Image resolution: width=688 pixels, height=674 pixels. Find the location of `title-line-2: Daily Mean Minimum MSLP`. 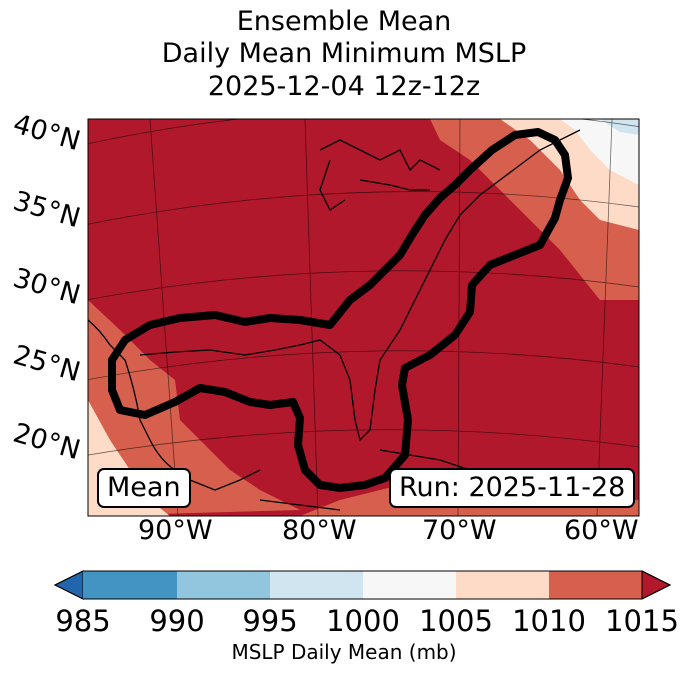

title-line-2: Daily Mean Minimum MSLP is located at coordinates (344, 53).